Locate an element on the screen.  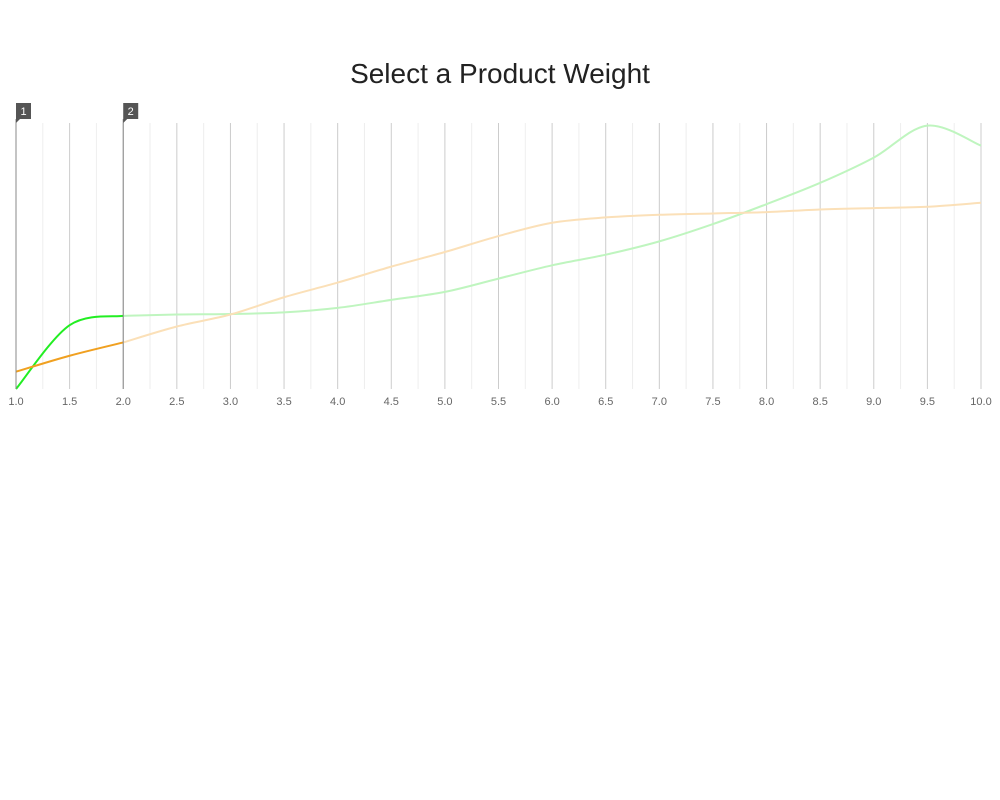
selection-marker-2: 2 is located at coordinates (131, 113).